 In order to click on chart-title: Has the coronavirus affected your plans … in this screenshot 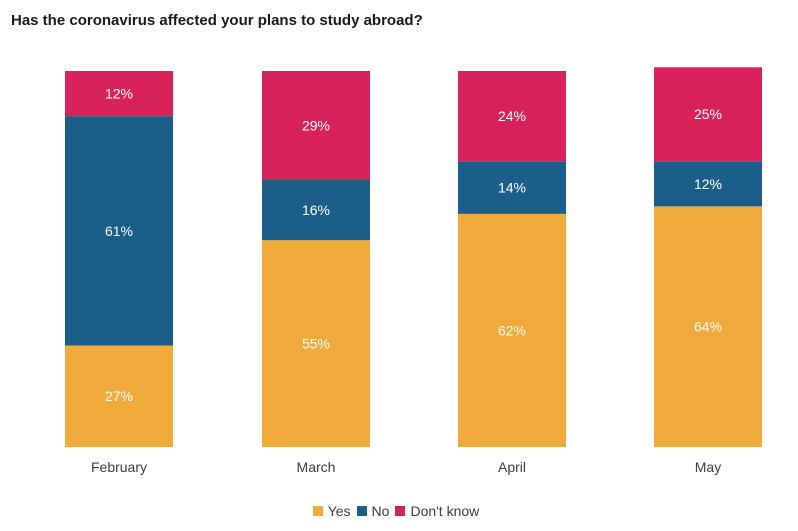, I will do `click(217, 20)`.